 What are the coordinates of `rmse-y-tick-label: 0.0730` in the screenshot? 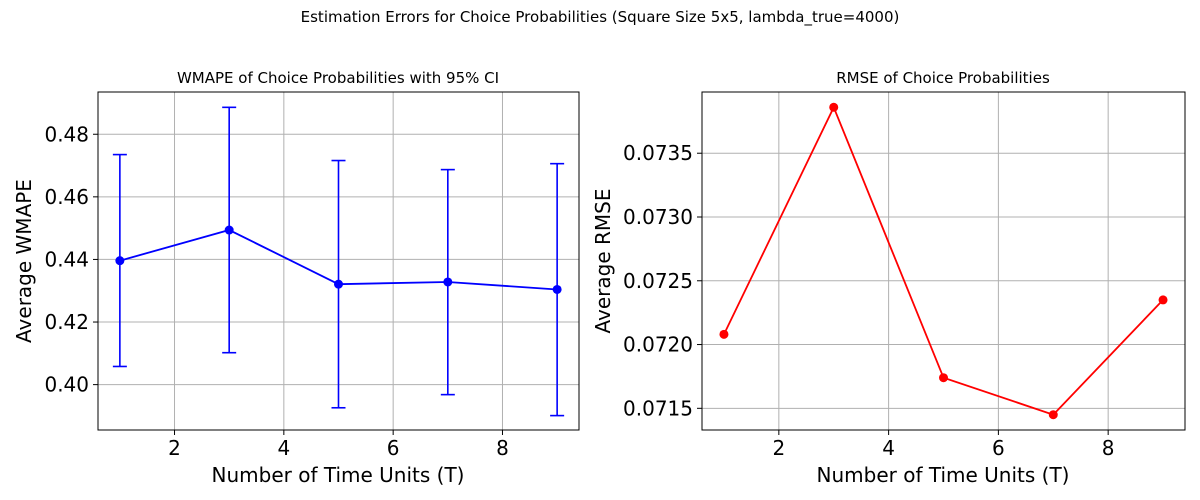 It's located at (658, 217).